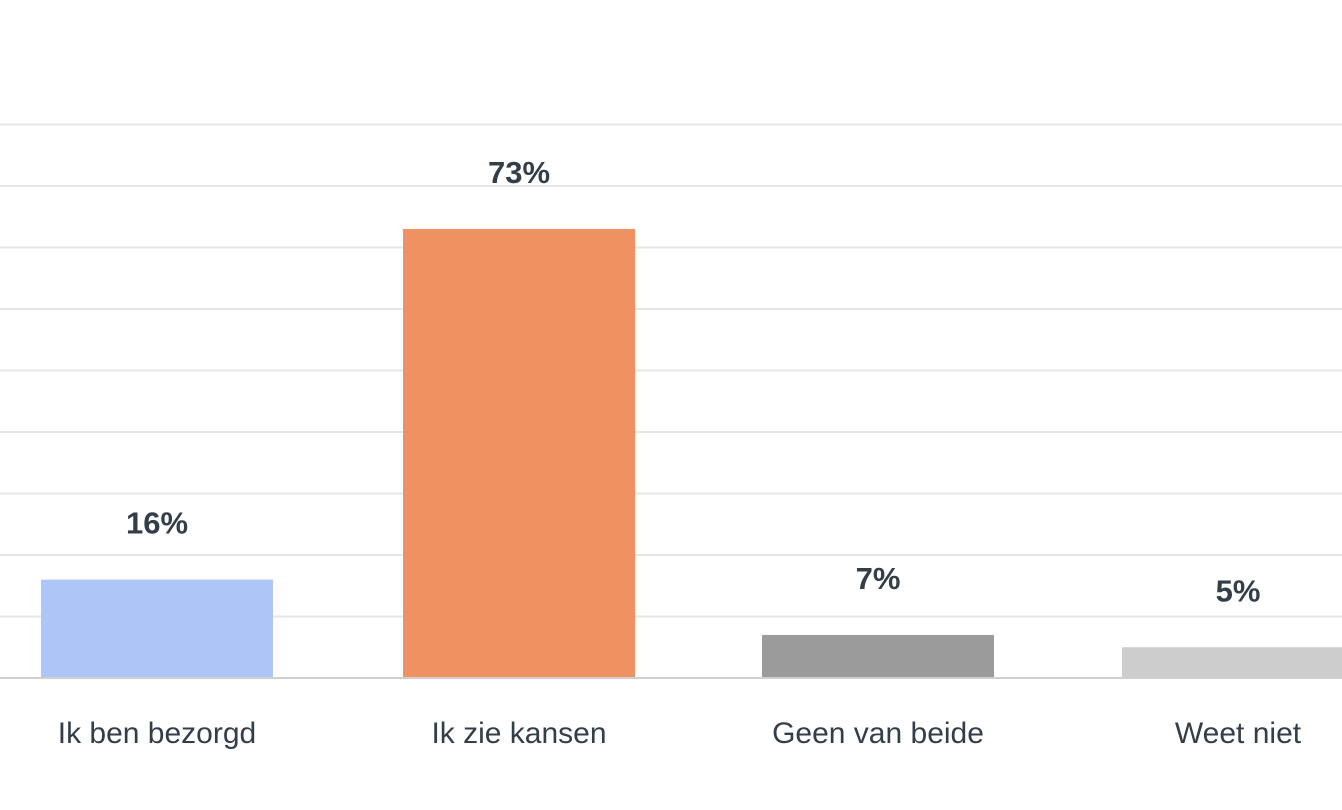  Describe the element at coordinates (157, 523) in the screenshot. I see `value-label: 16%` at that location.